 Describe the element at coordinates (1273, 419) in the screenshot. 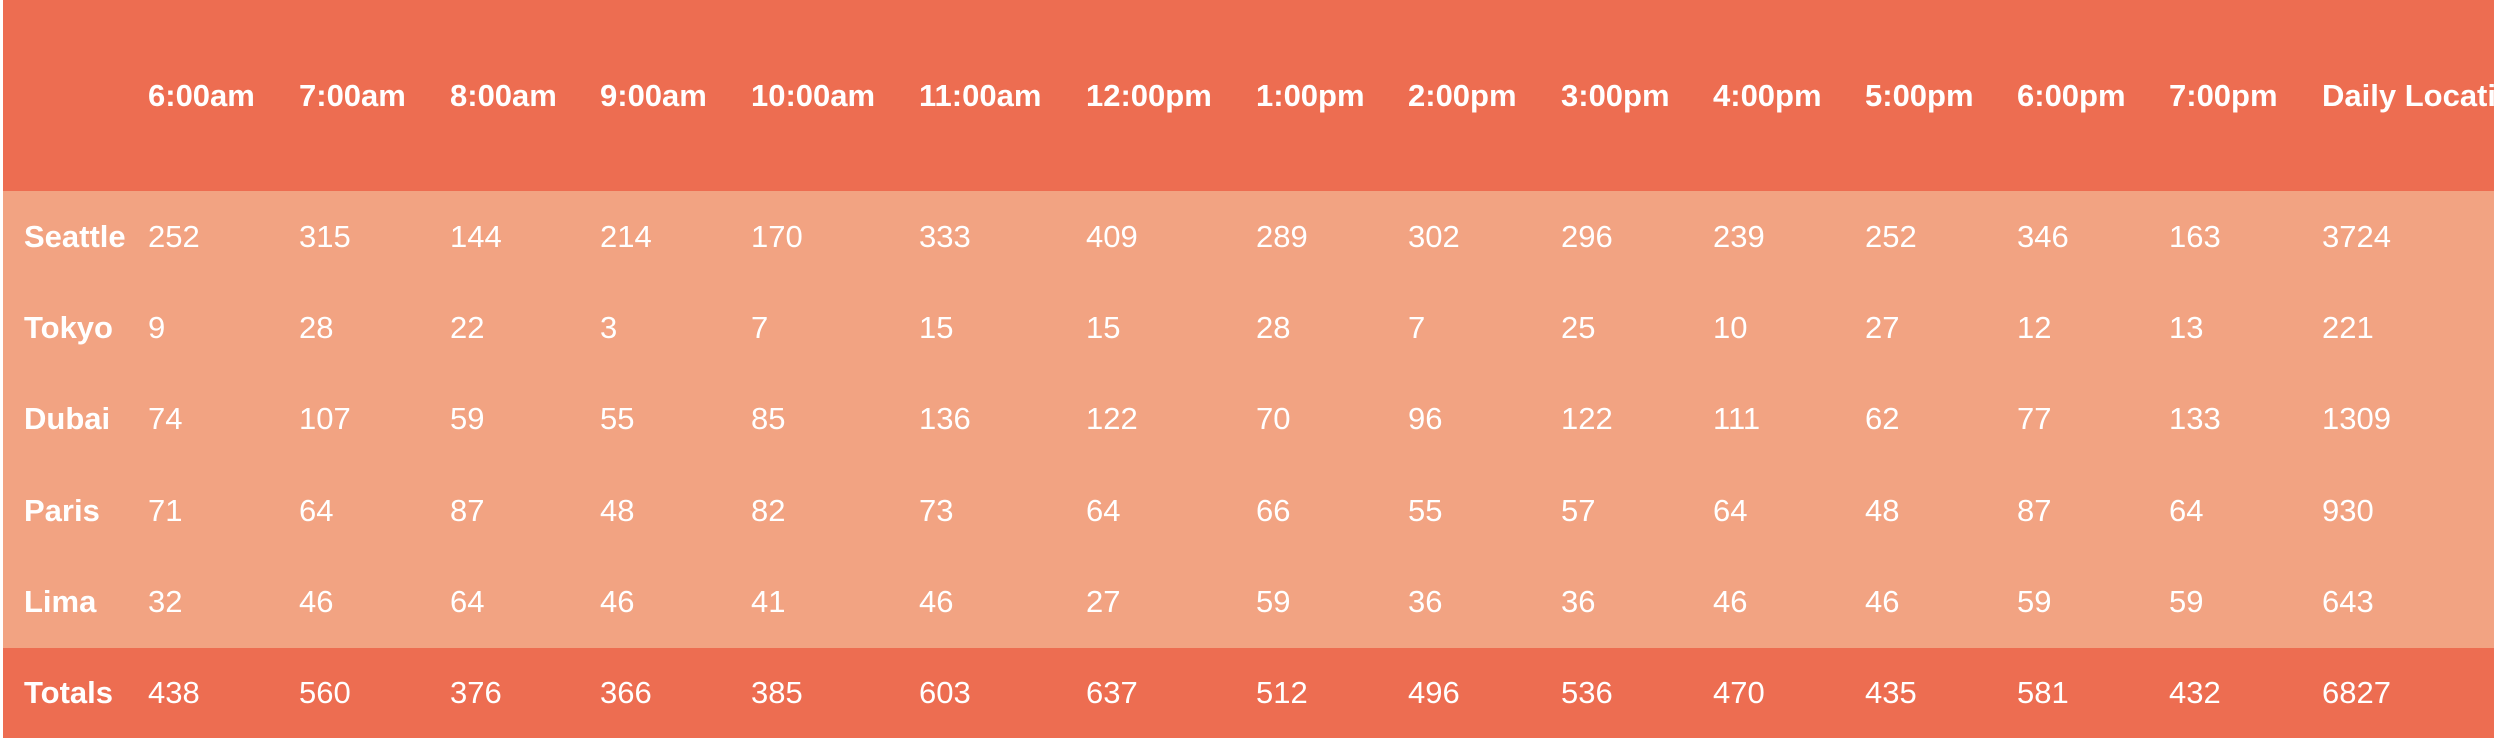

I see `hourly-value-cell: 70` at that location.